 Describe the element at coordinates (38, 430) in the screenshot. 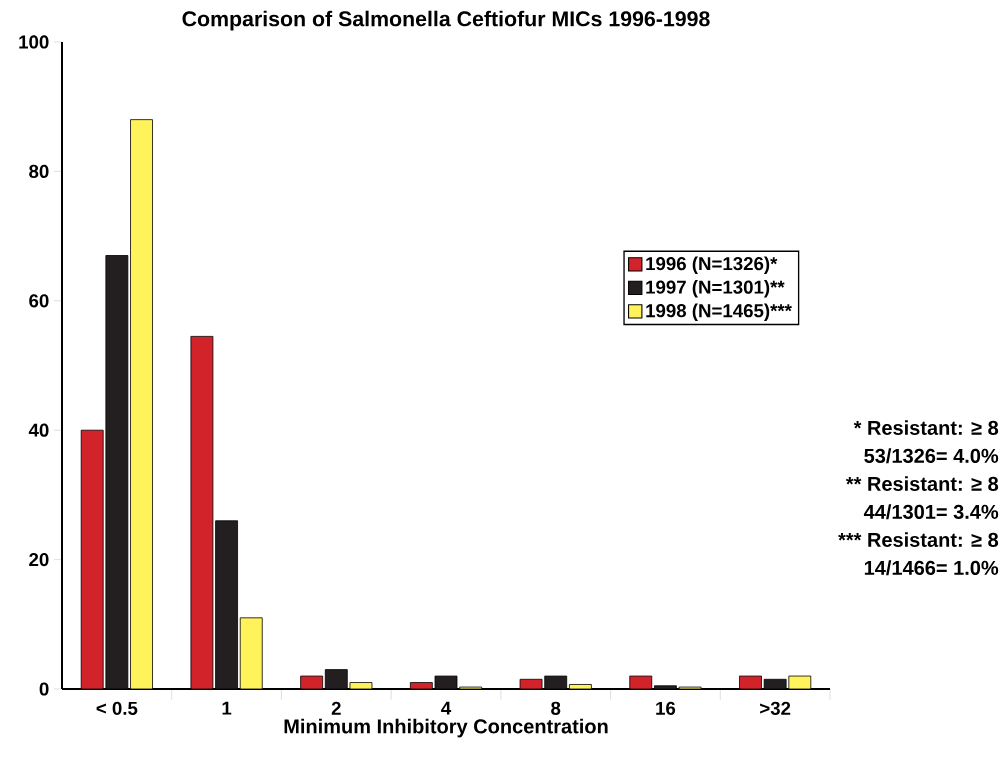

I see `y-tick-label: 40` at that location.